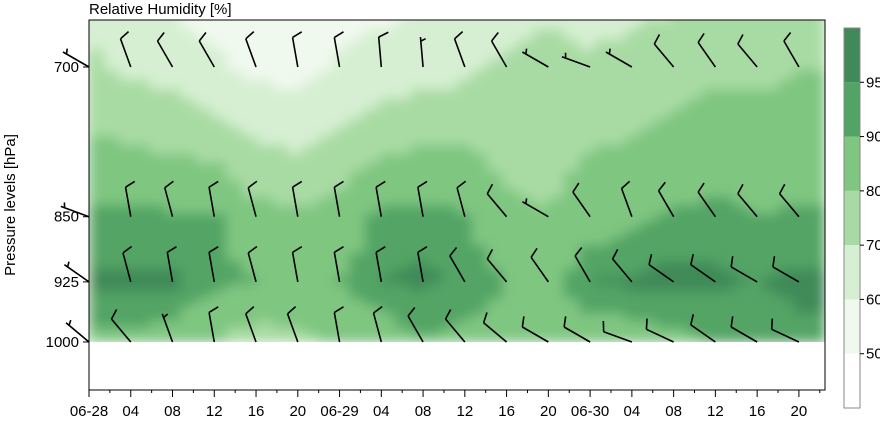 The image size is (880, 423). Describe the element at coordinates (297, 410) in the screenshot. I see `x-tick-label: 20` at that location.